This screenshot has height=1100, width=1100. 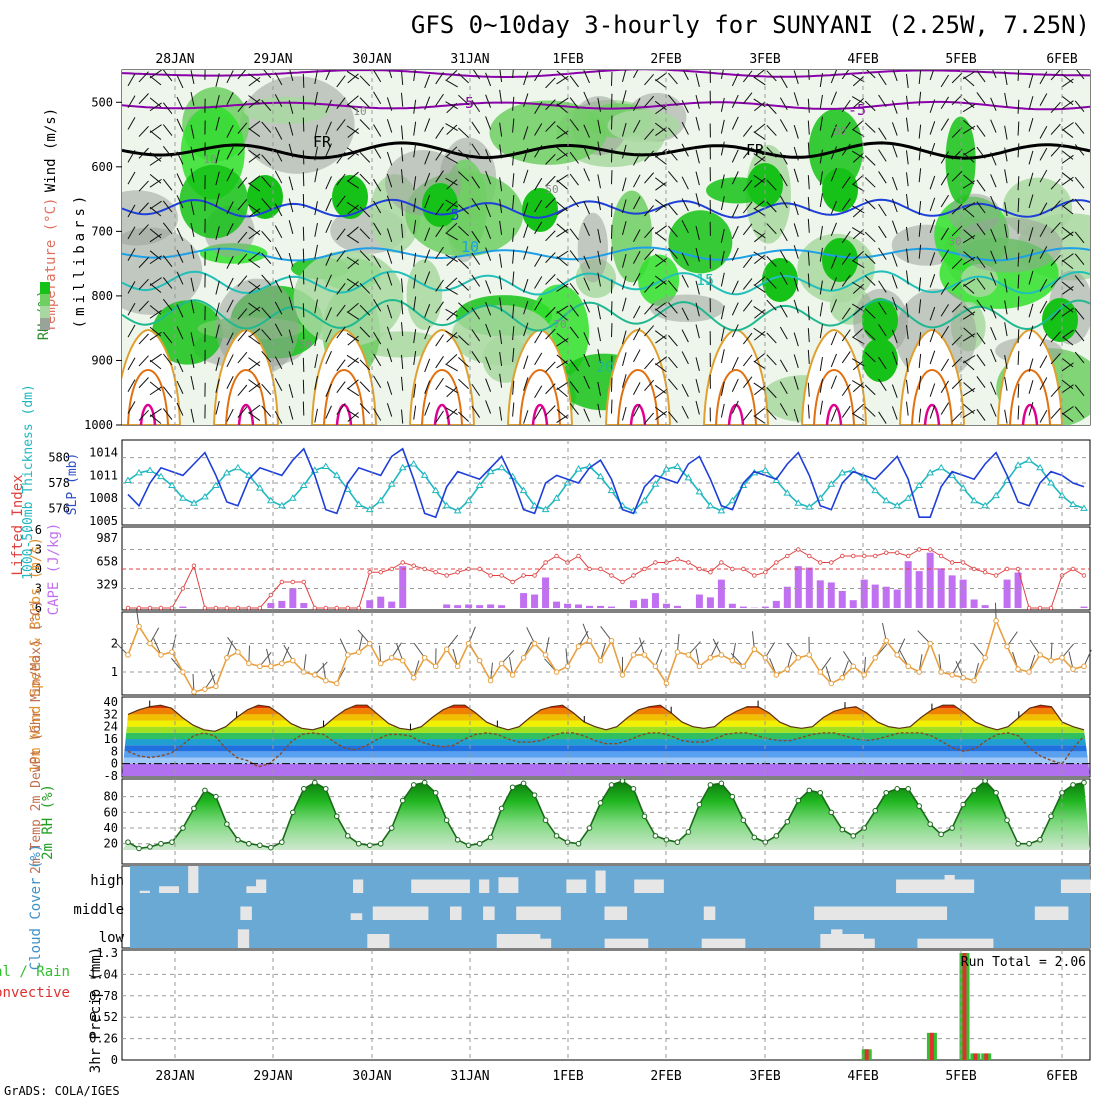 I want to click on temp2m-tick: 16, so click(x=111, y=739).